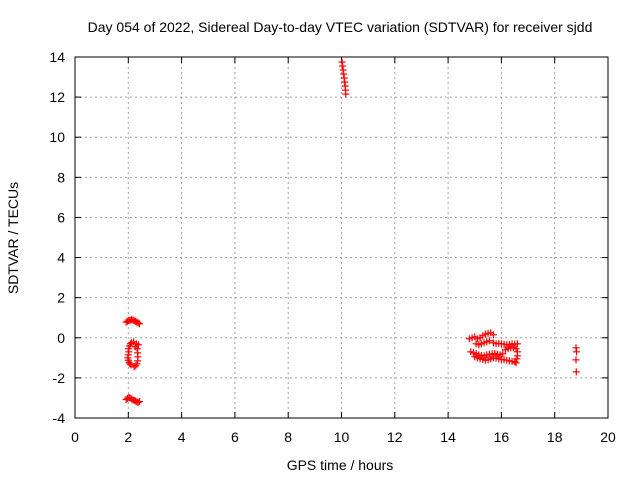  What do you see at coordinates (502, 437) in the screenshot?
I see `x-tick-label: 16` at bounding box center [502, 437].